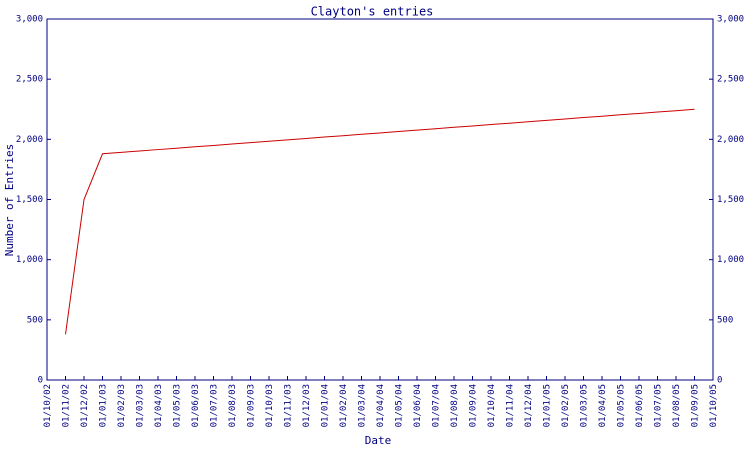  Describe the element at coordinates (35, 320) in the screenshot. I see `y-tick-label: 500` at that location.